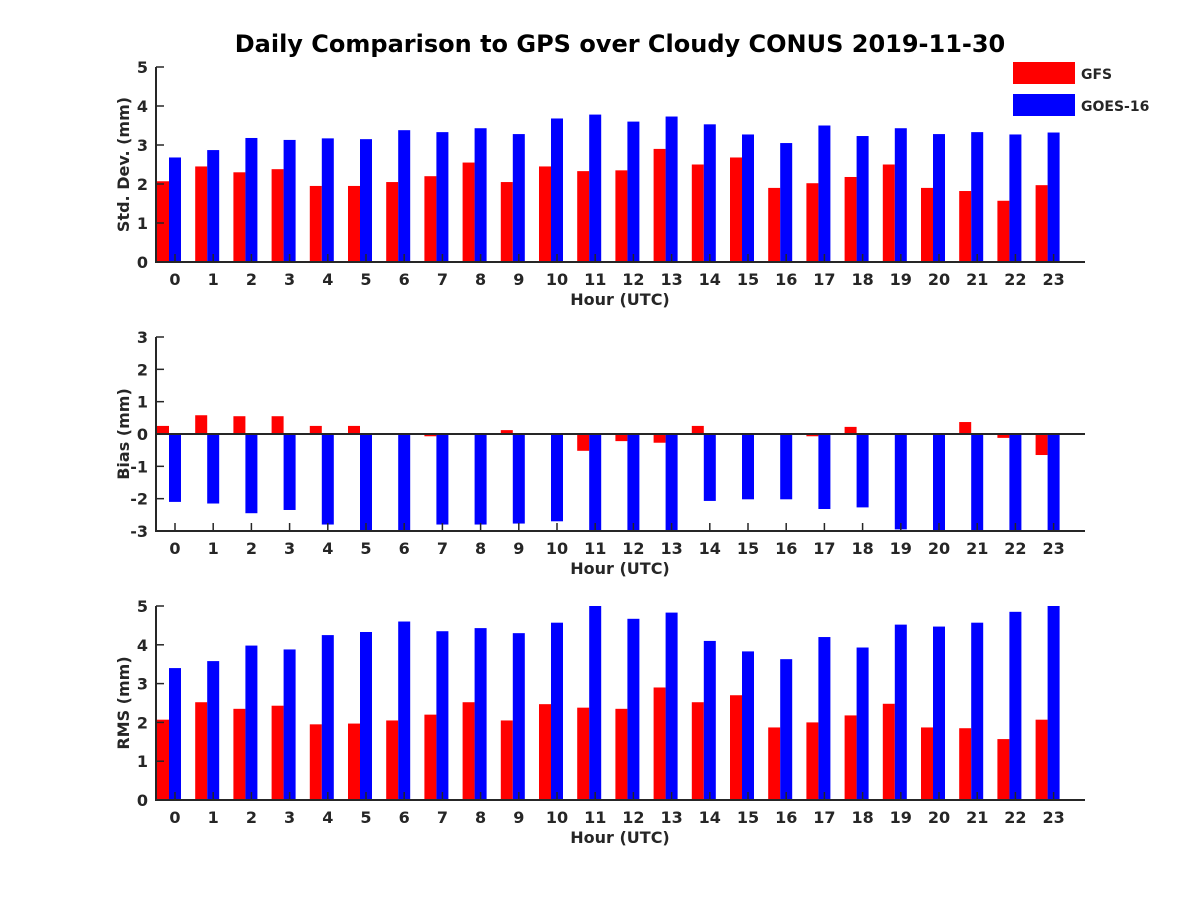 The width and height of the screenshot is (1200, 900). What do you see at coordinates (213, 817) in the screenshot?
I see `x-tick-label: 1` at bounding box center [213, 817].